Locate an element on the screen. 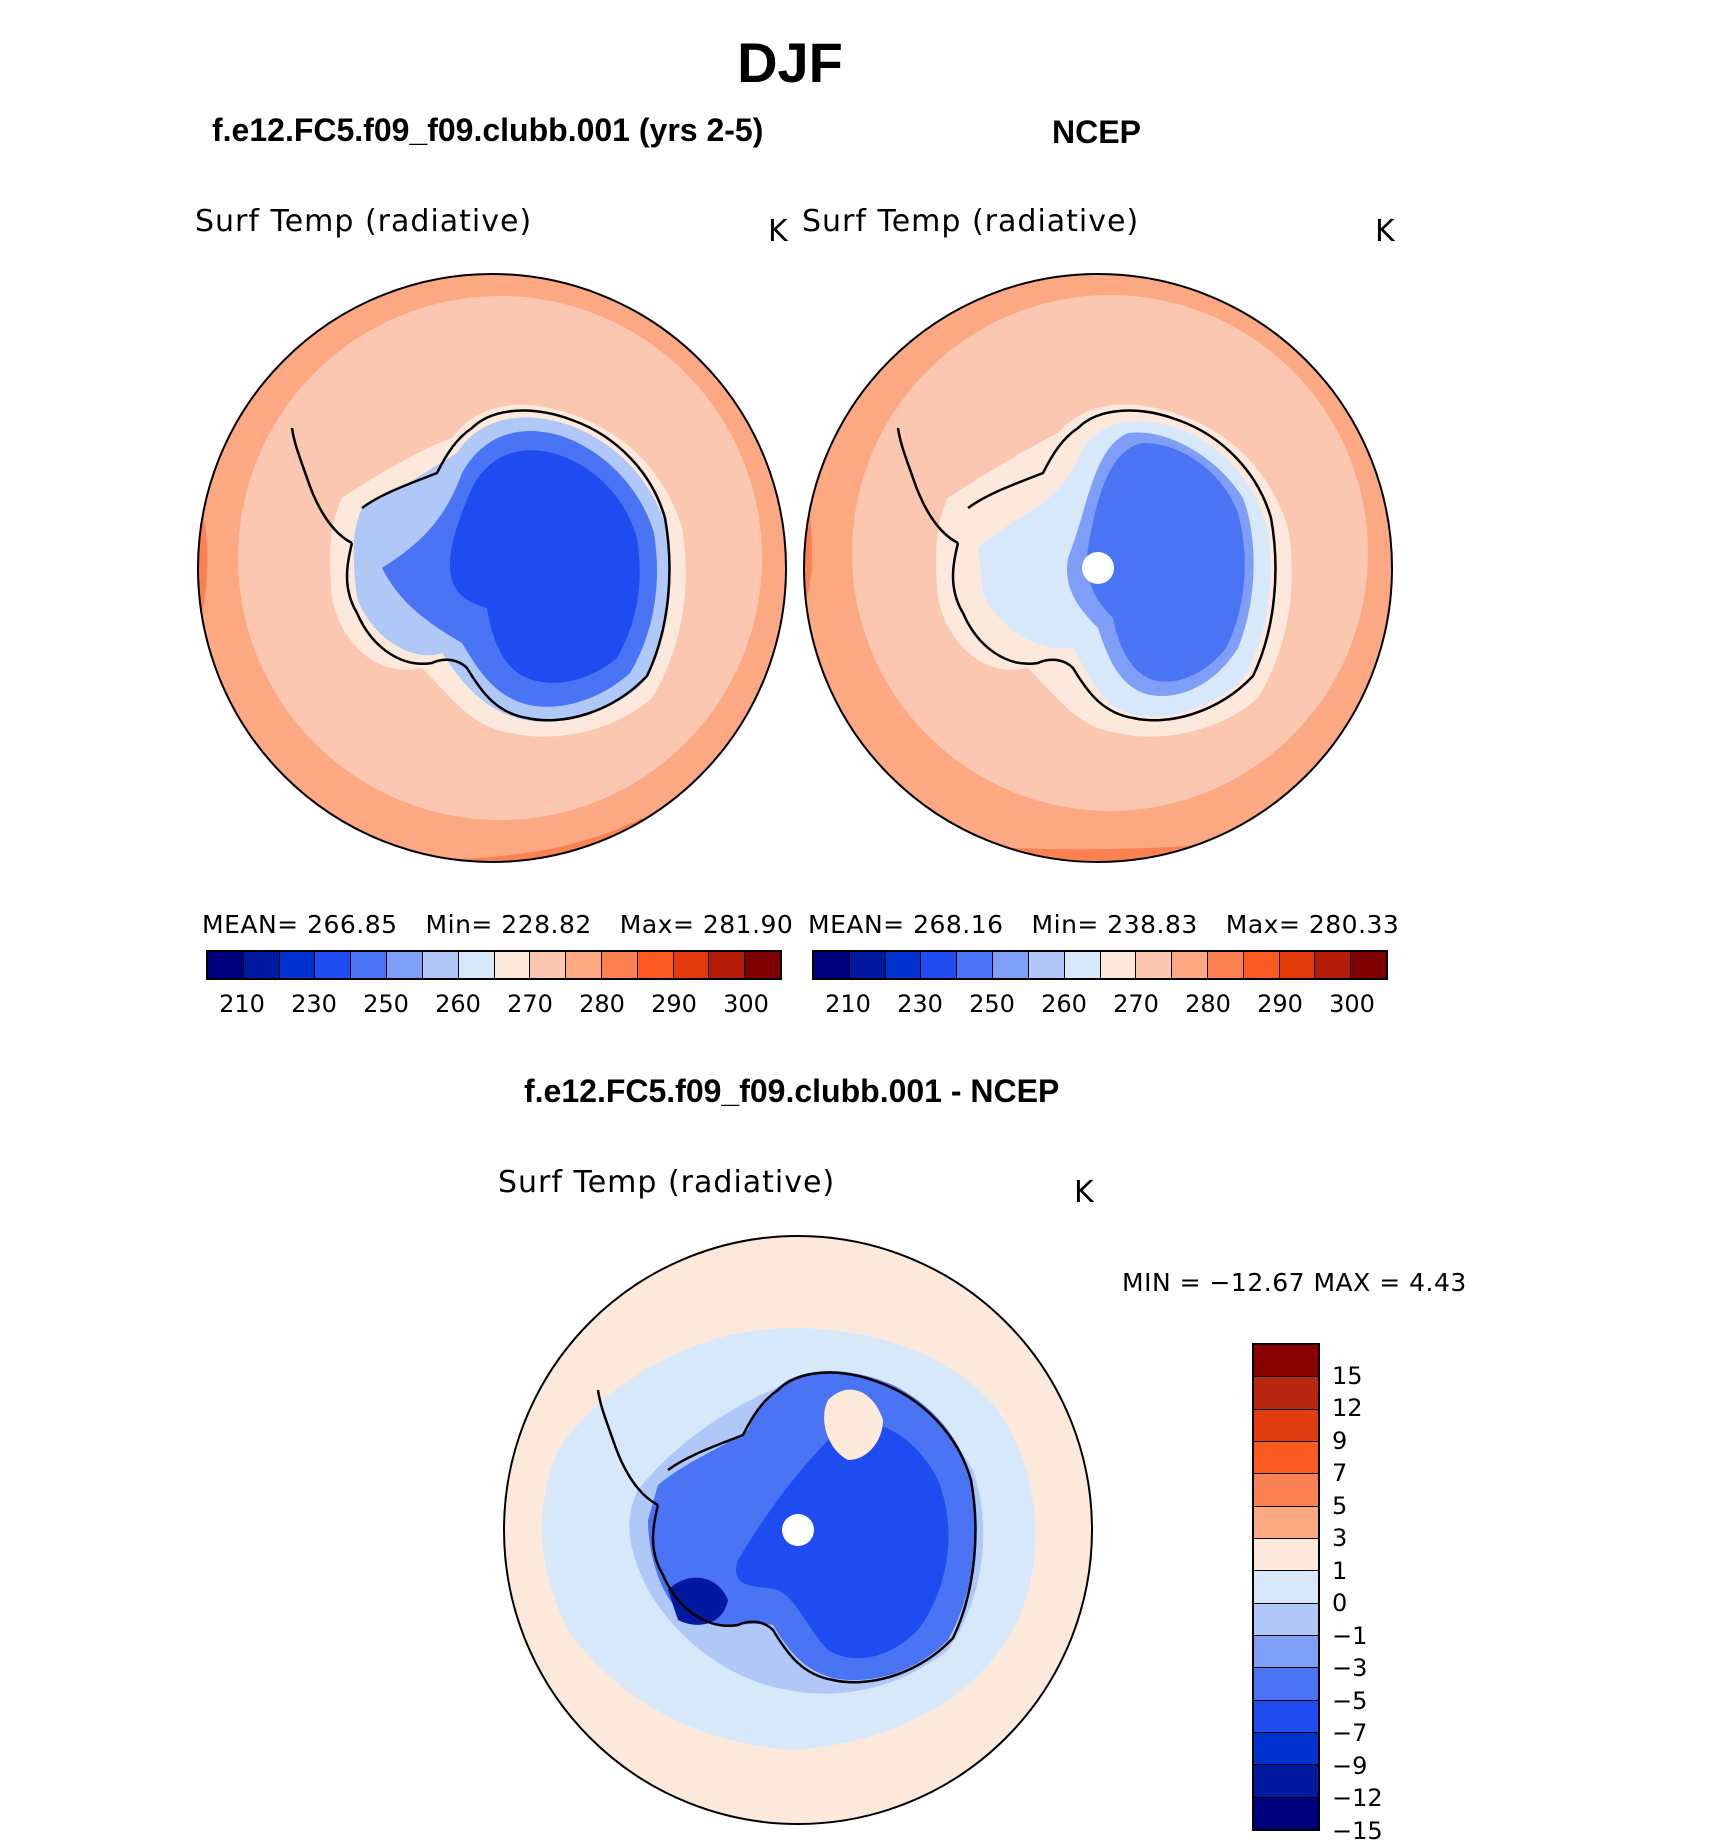 The image size is (1710, 1845). left-colorbar is located at coordinates (494, 965).